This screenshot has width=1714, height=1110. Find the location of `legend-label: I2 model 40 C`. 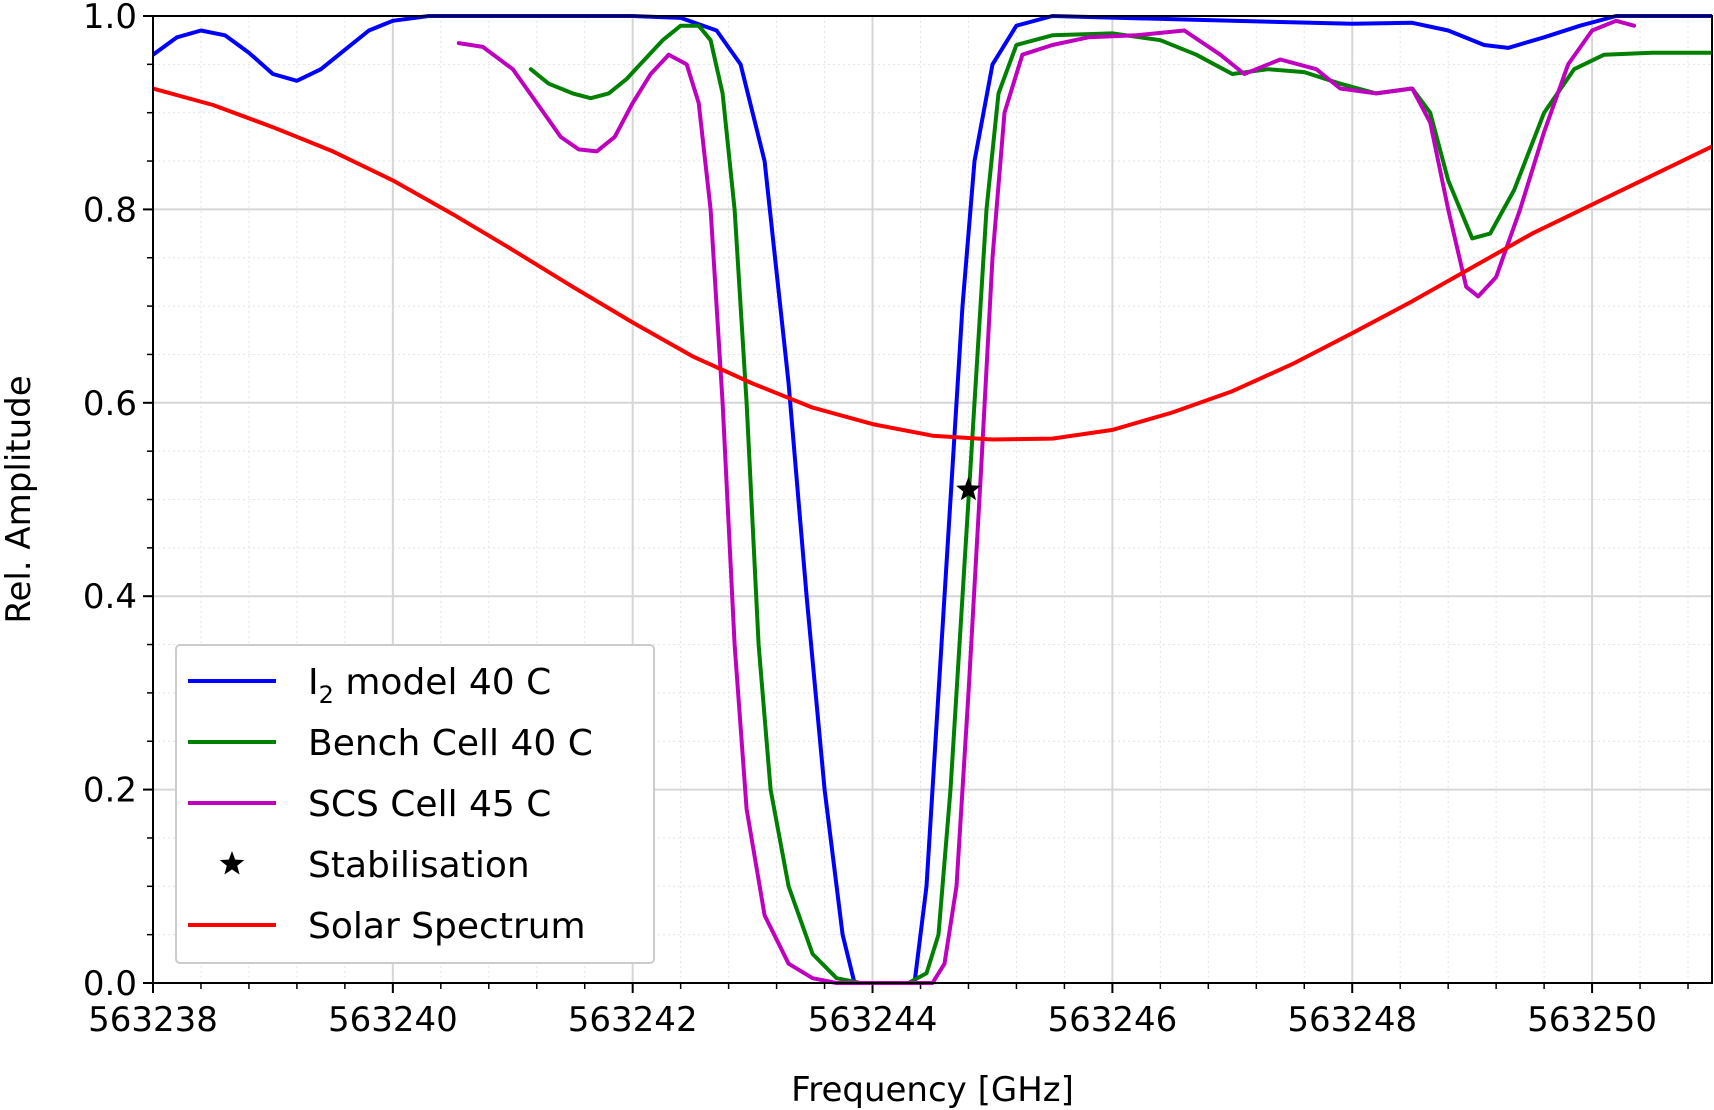

legend-label: I2 model 40 C is located at coordinates (429, 685).